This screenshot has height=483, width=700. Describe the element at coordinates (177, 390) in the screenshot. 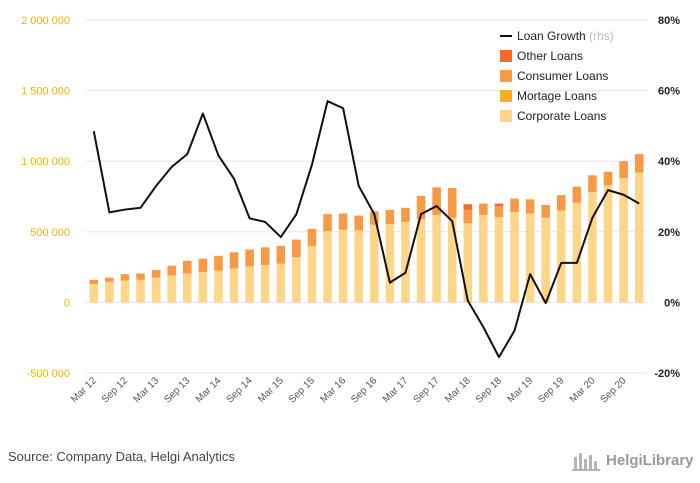

I see `x-tick-label: Sep 13` at that location.